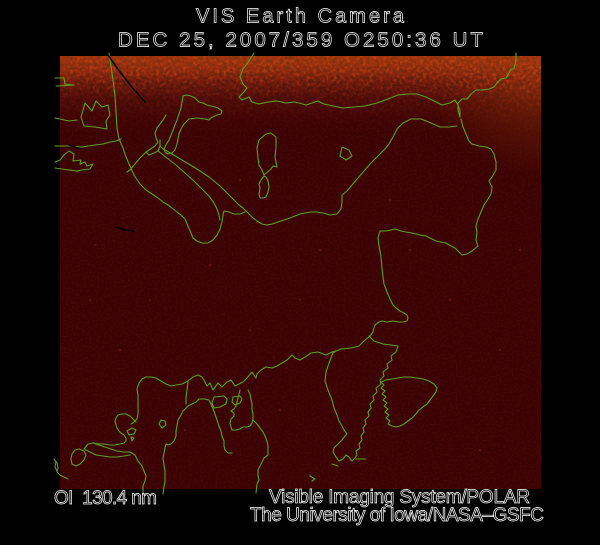 This screenshot has height=545, width=600. Describe the element at coordinates (399, 497) in the screenshot. I see `svg-text: Visible Imaging System/POLAR` at that location.